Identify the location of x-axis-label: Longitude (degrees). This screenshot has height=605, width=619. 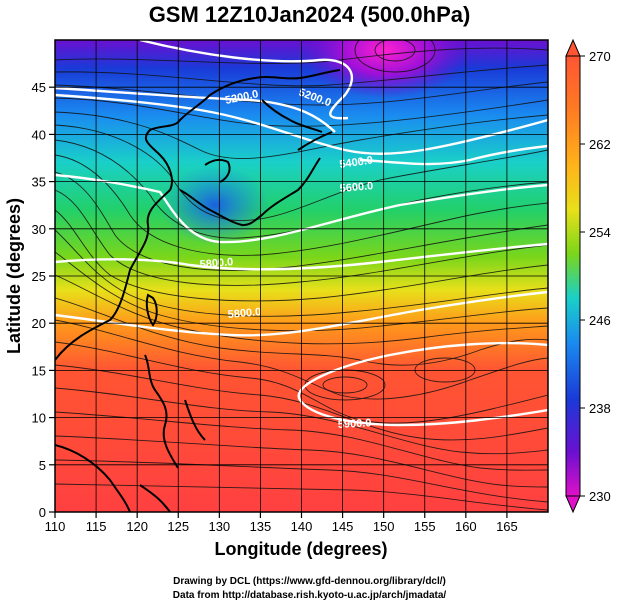
(300, 549).